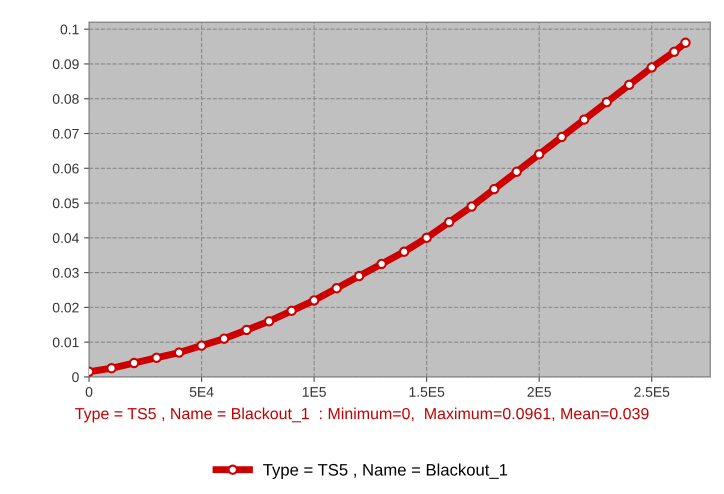  What do you see at coordinates (65, 99) in the screenshot?
I see `y-tick-label: 0.08` at bounding box center [65, 99].